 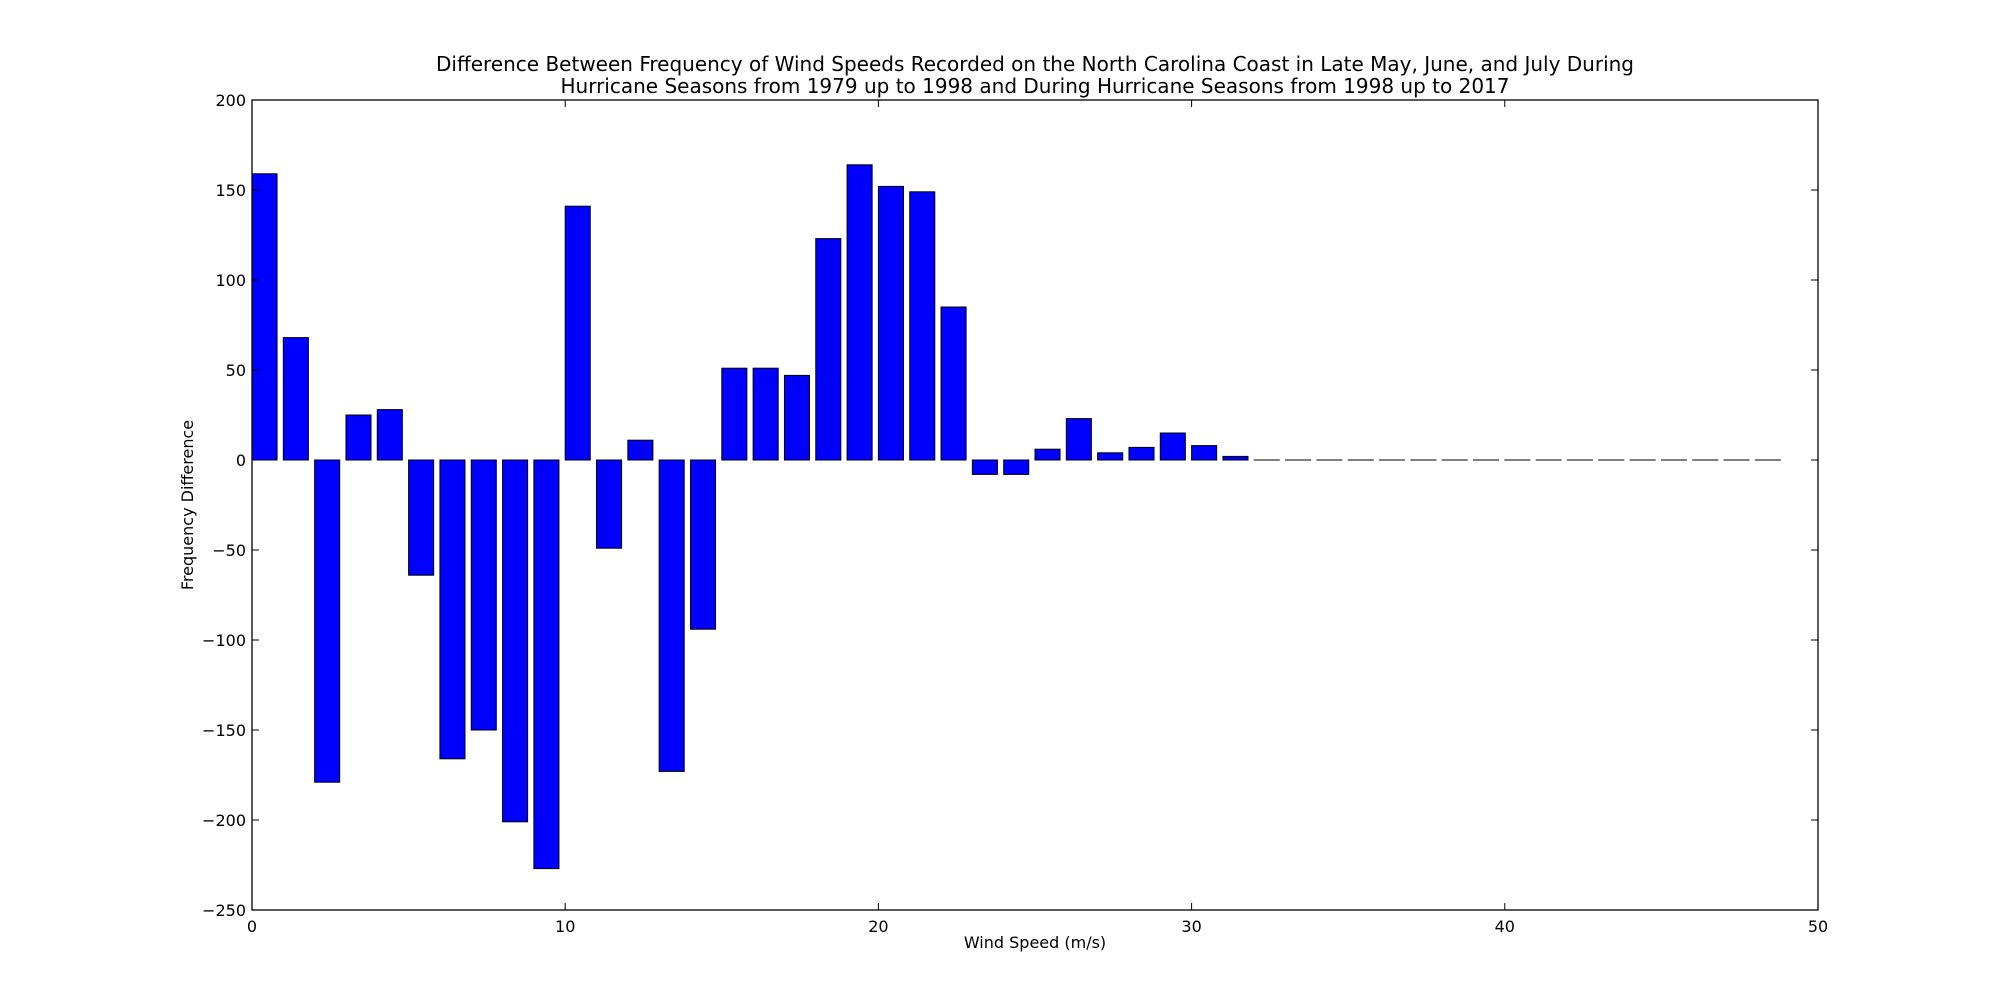 I want to click on y-tick-label--150: −150, so click(x=224, y=730).